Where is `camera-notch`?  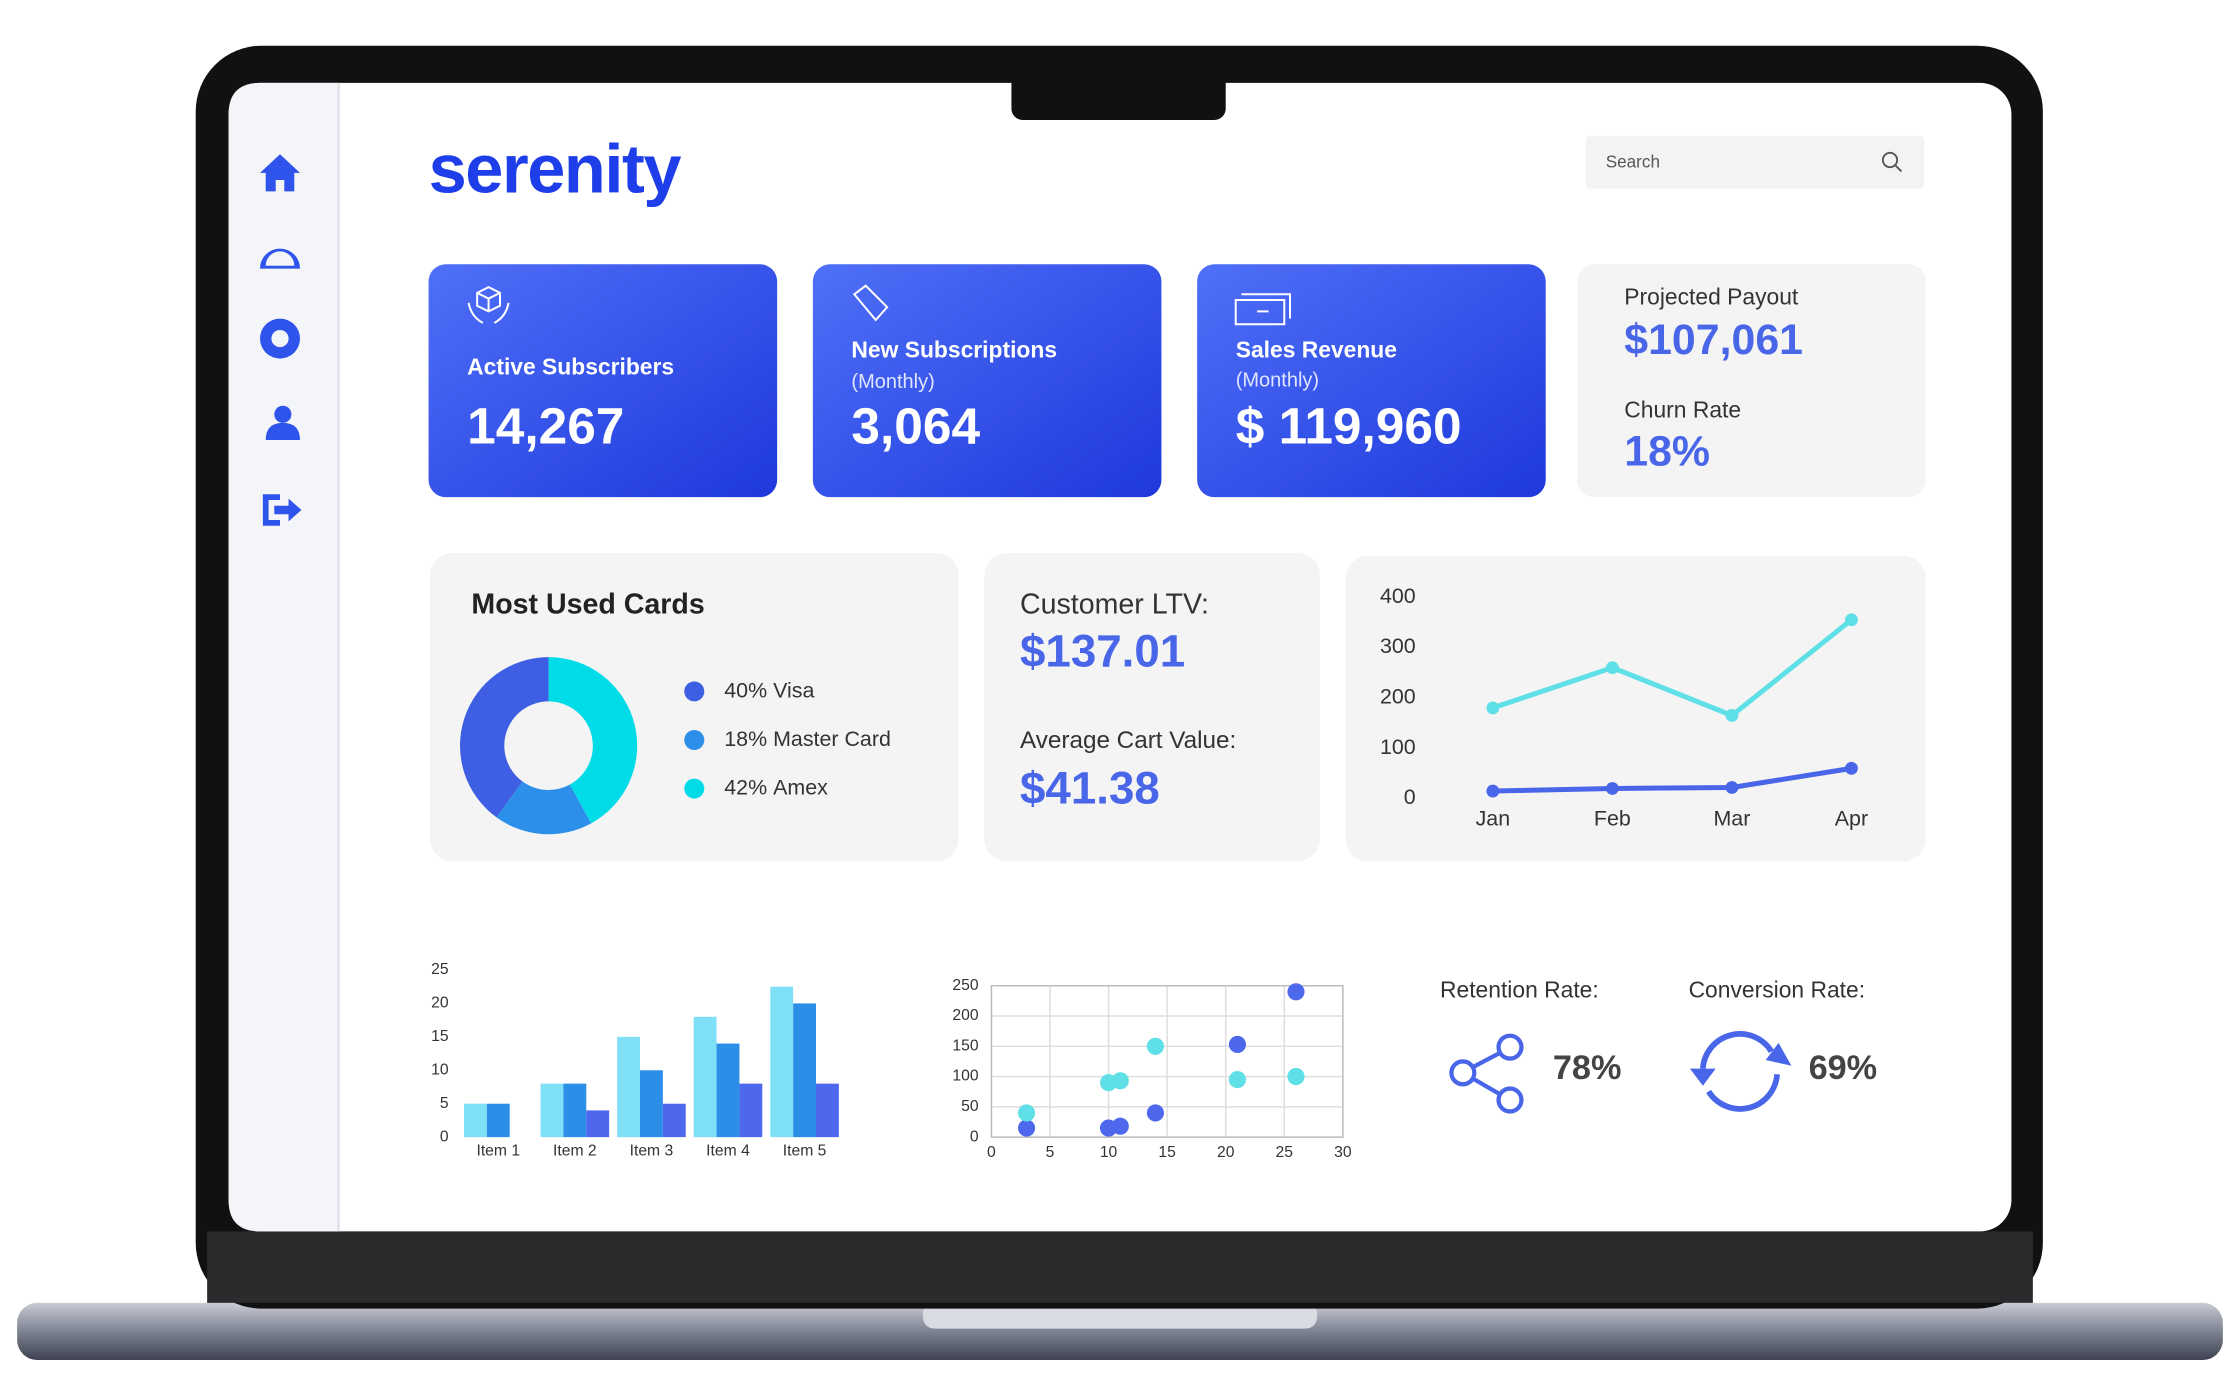
camera-notch is located at coordinates (1118, 95).